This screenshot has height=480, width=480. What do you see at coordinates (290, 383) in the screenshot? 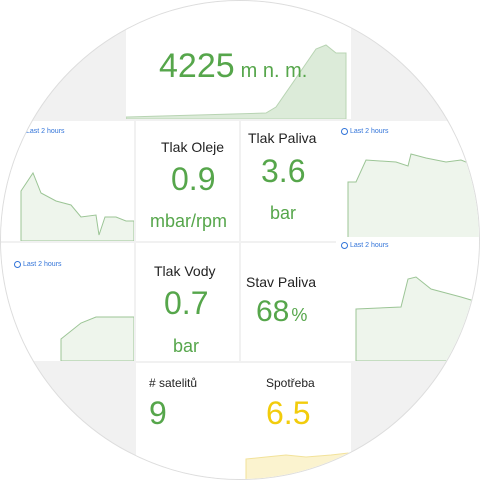
I see `stat-label: Spotřeba` at bounding box center [290, 383].